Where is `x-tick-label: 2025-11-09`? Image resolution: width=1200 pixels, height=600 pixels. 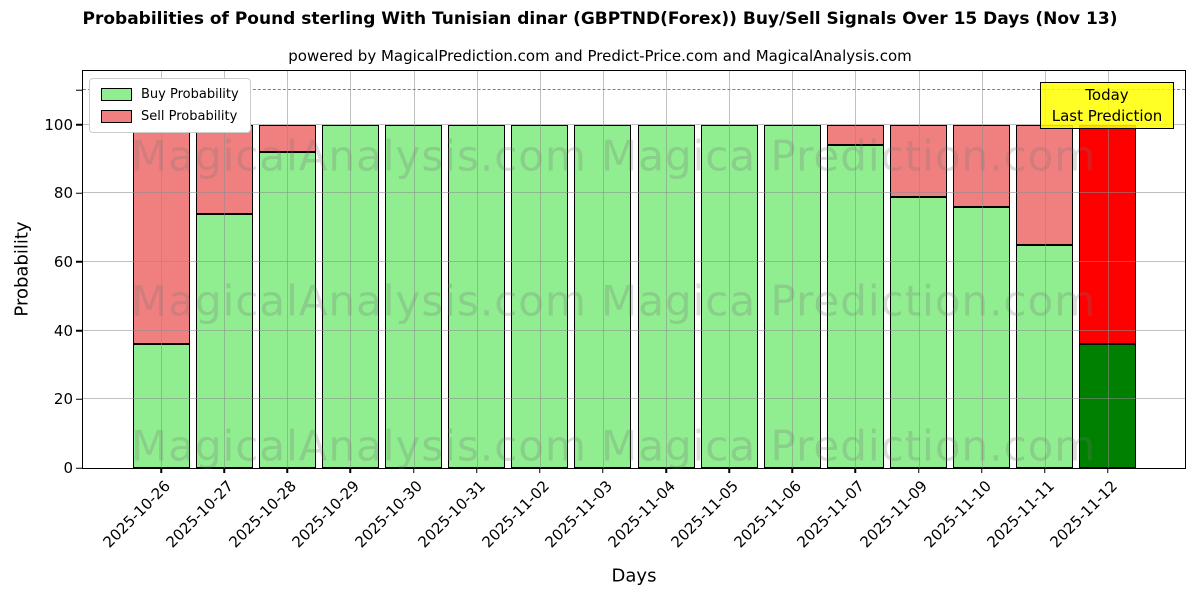 x-tick-label: 2025-11-09 is located at coordinates (894, 514).